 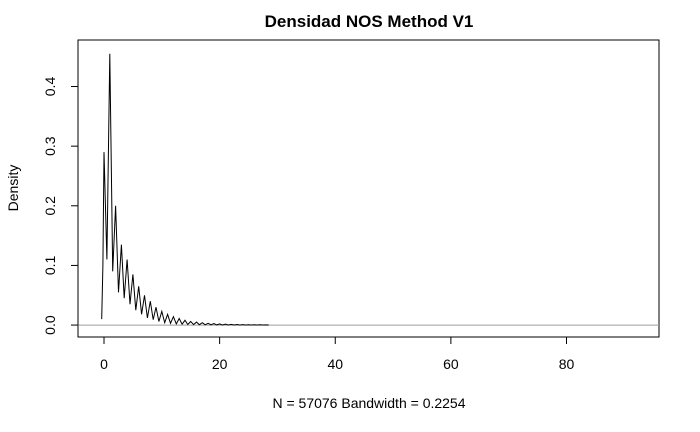 What do you see at coordinates (50, 265) in the screenshot?
I see `y-tick-label: 0.1` at bounding box center [50, 265].